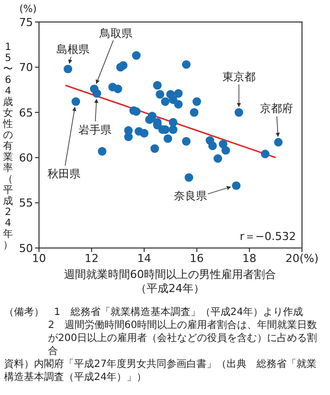  Describe the element at coordinates (249, 258) in the screenshot. I see `x-tick-label: 18` at that location.